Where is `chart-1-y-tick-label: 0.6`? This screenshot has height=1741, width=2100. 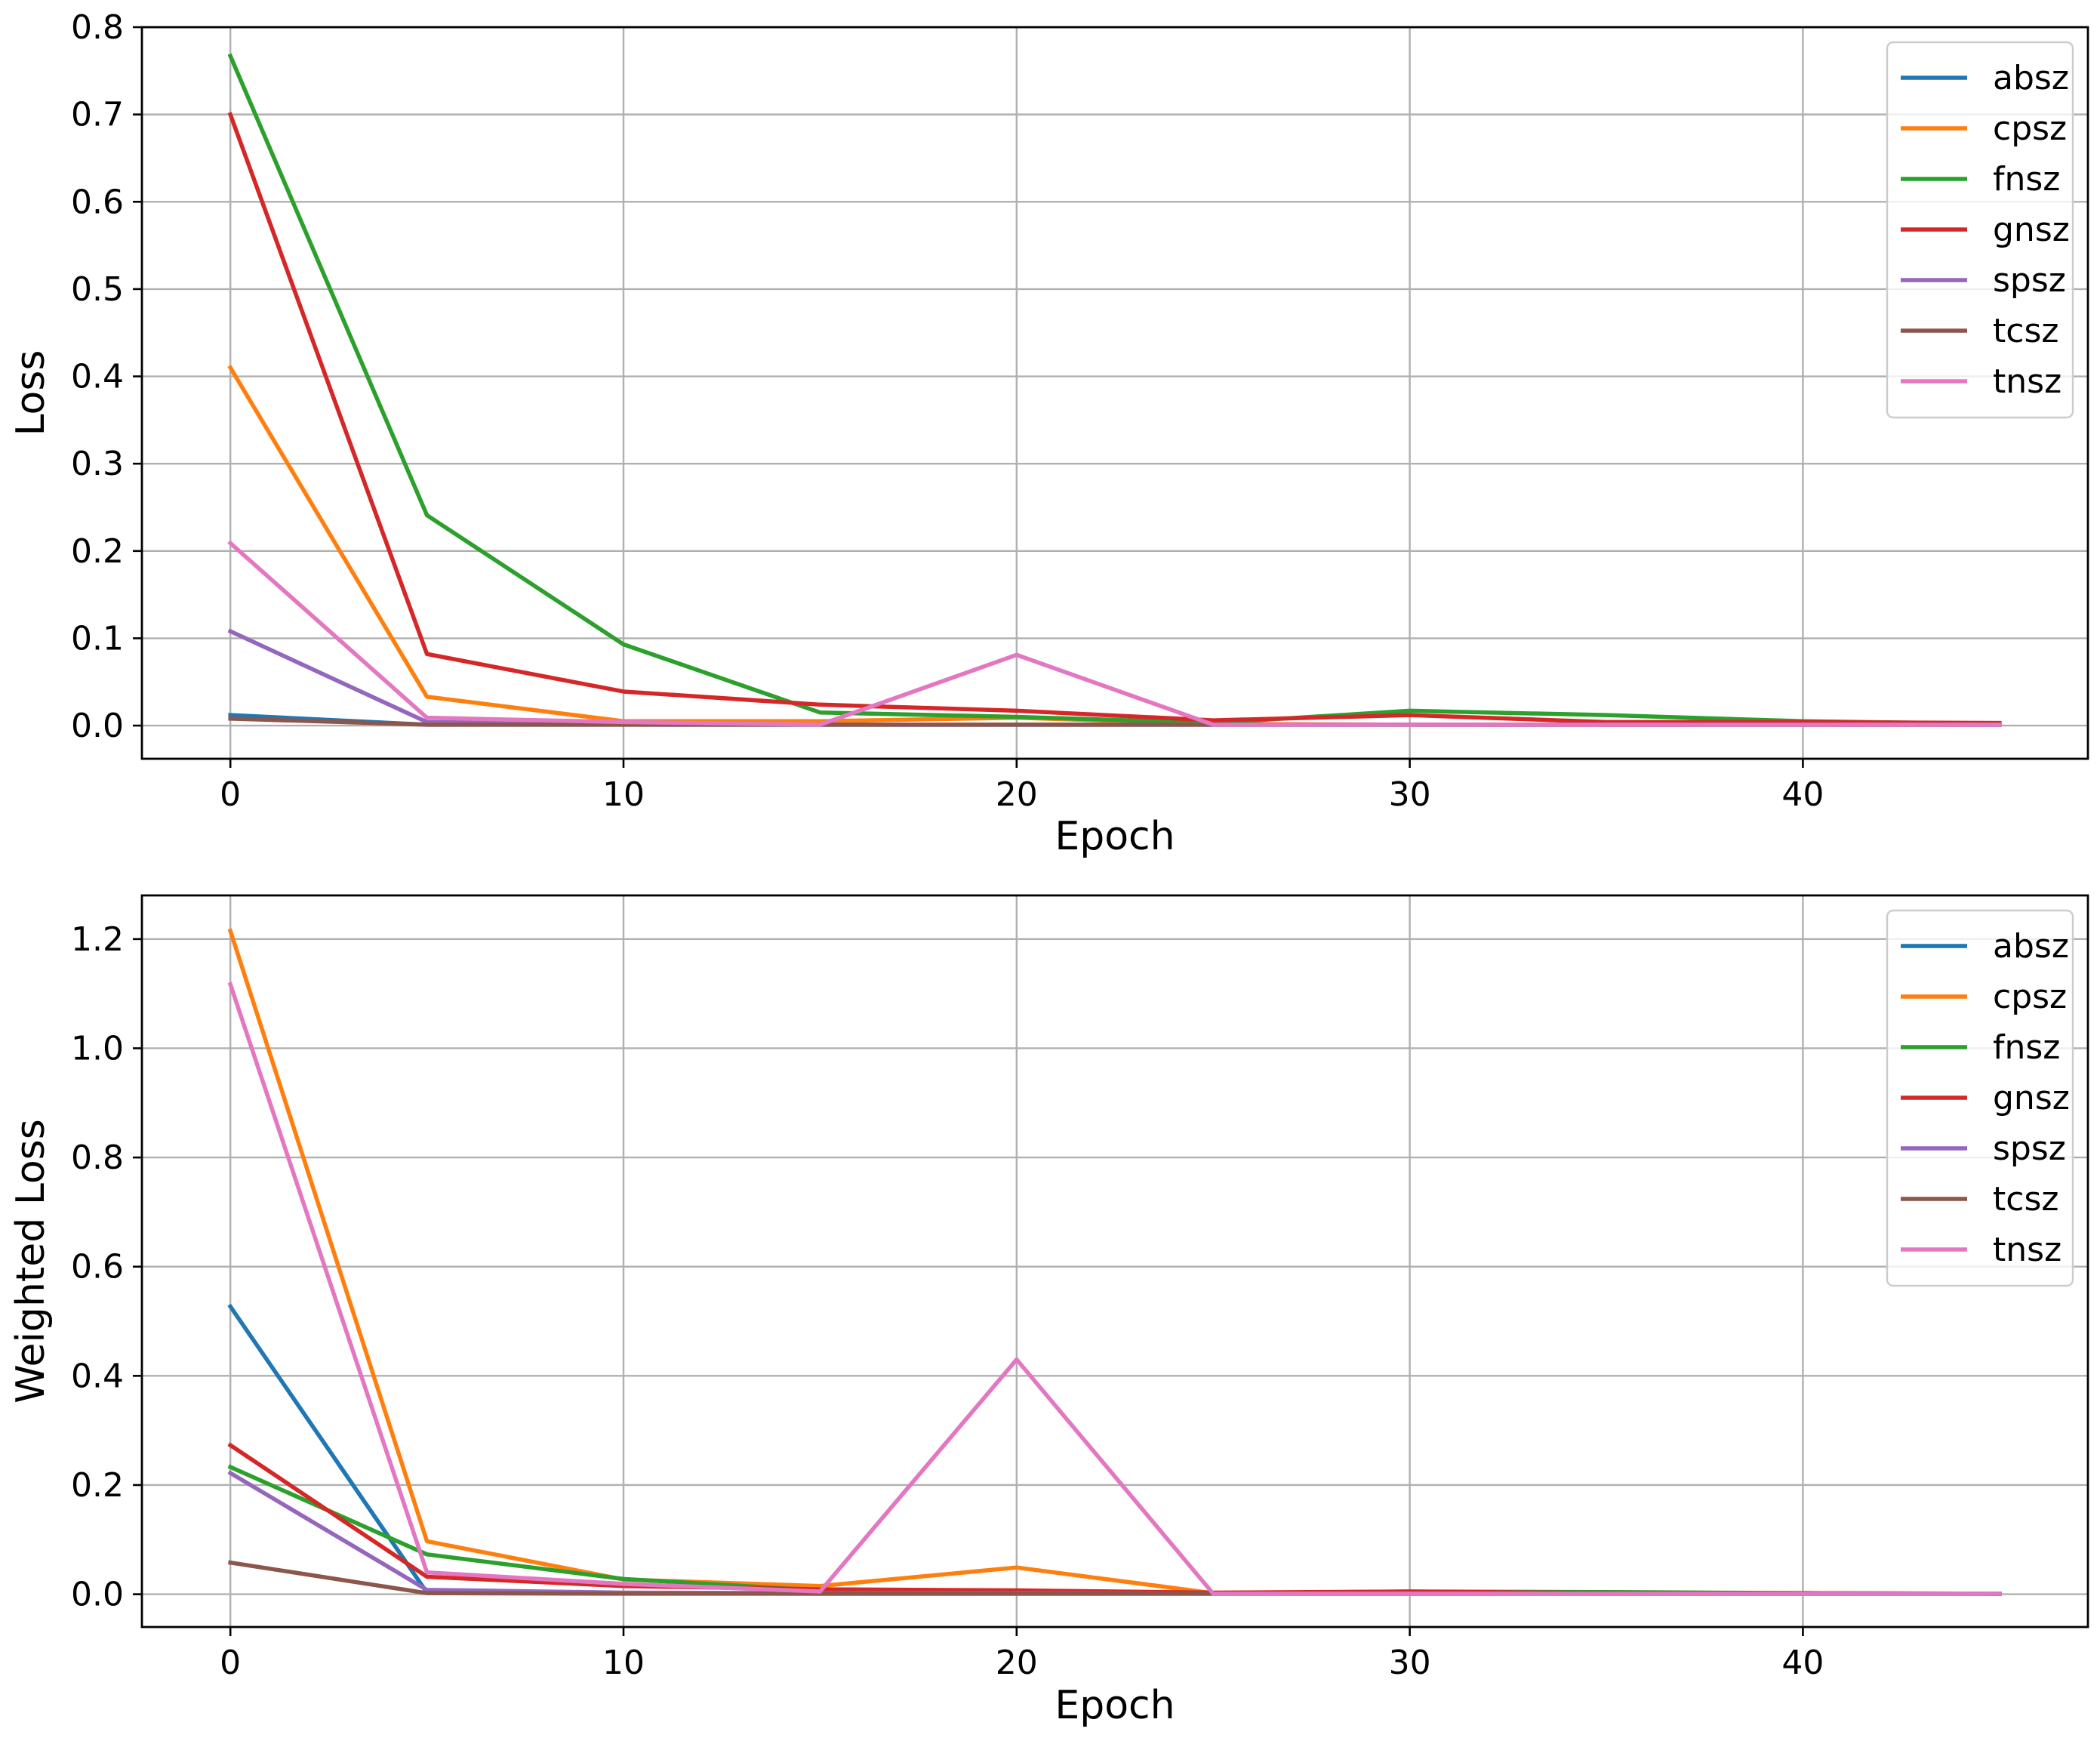 chart-1-y-tick-label: 0.6 is located at coordinates (97, 202).